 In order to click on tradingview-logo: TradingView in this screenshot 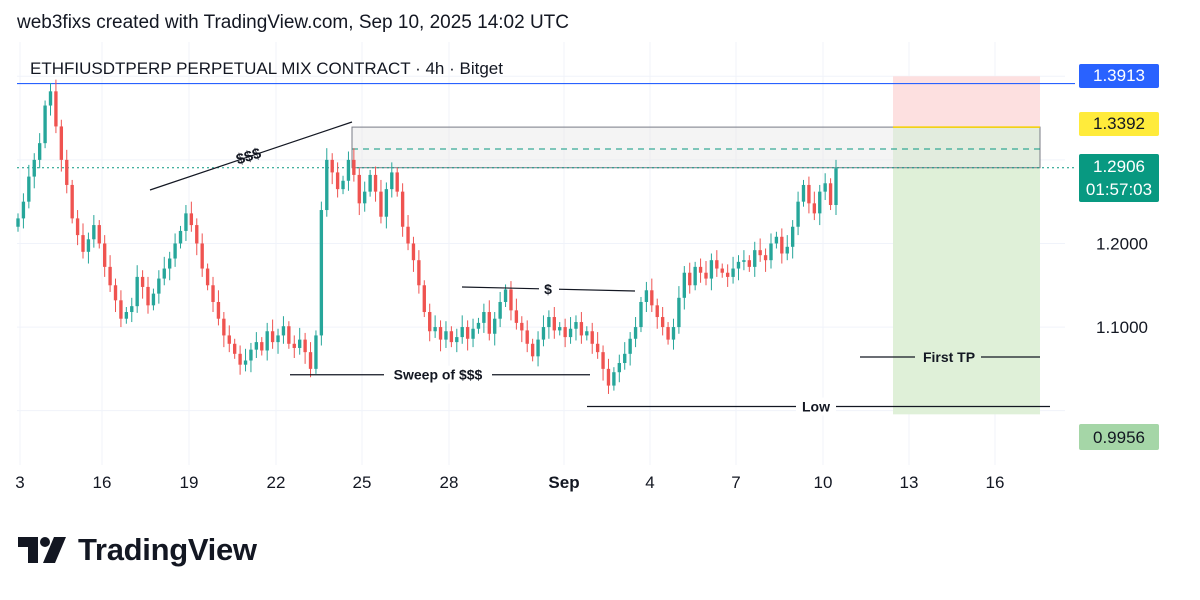, I will do `click(137, 550)`.